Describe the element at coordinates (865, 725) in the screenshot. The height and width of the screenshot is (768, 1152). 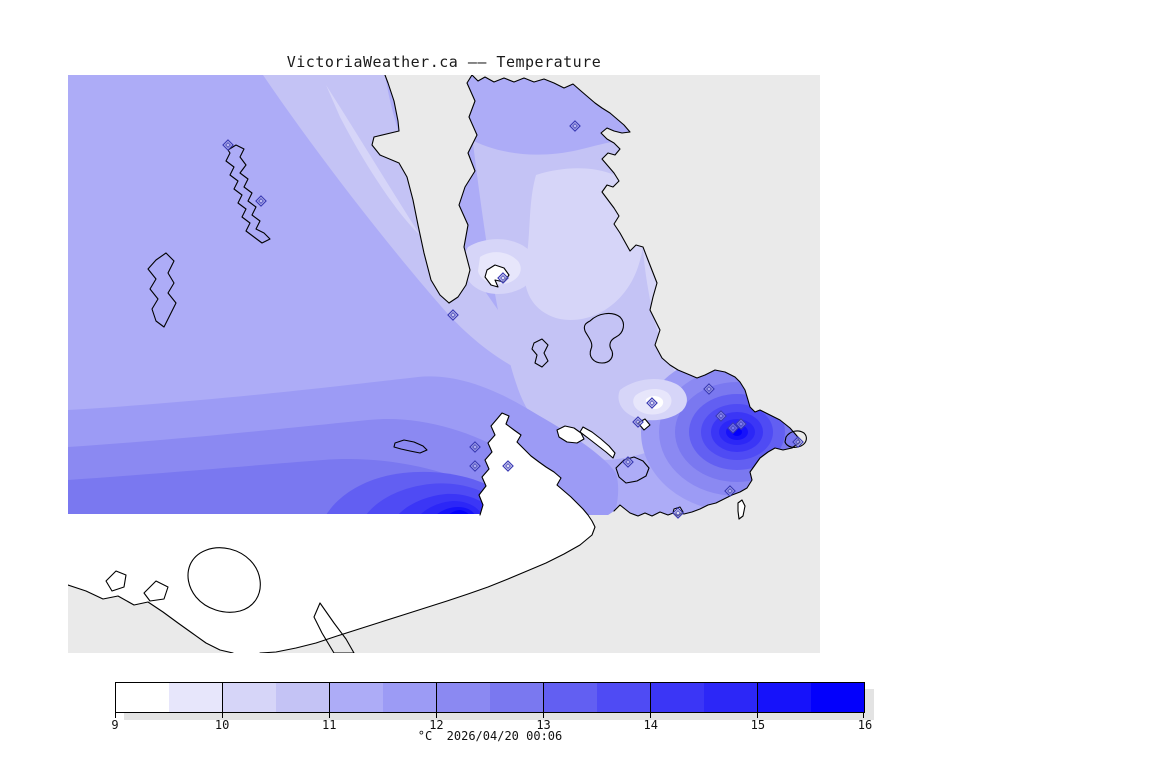
I see `colorbar-tick-label: 16` at that location.